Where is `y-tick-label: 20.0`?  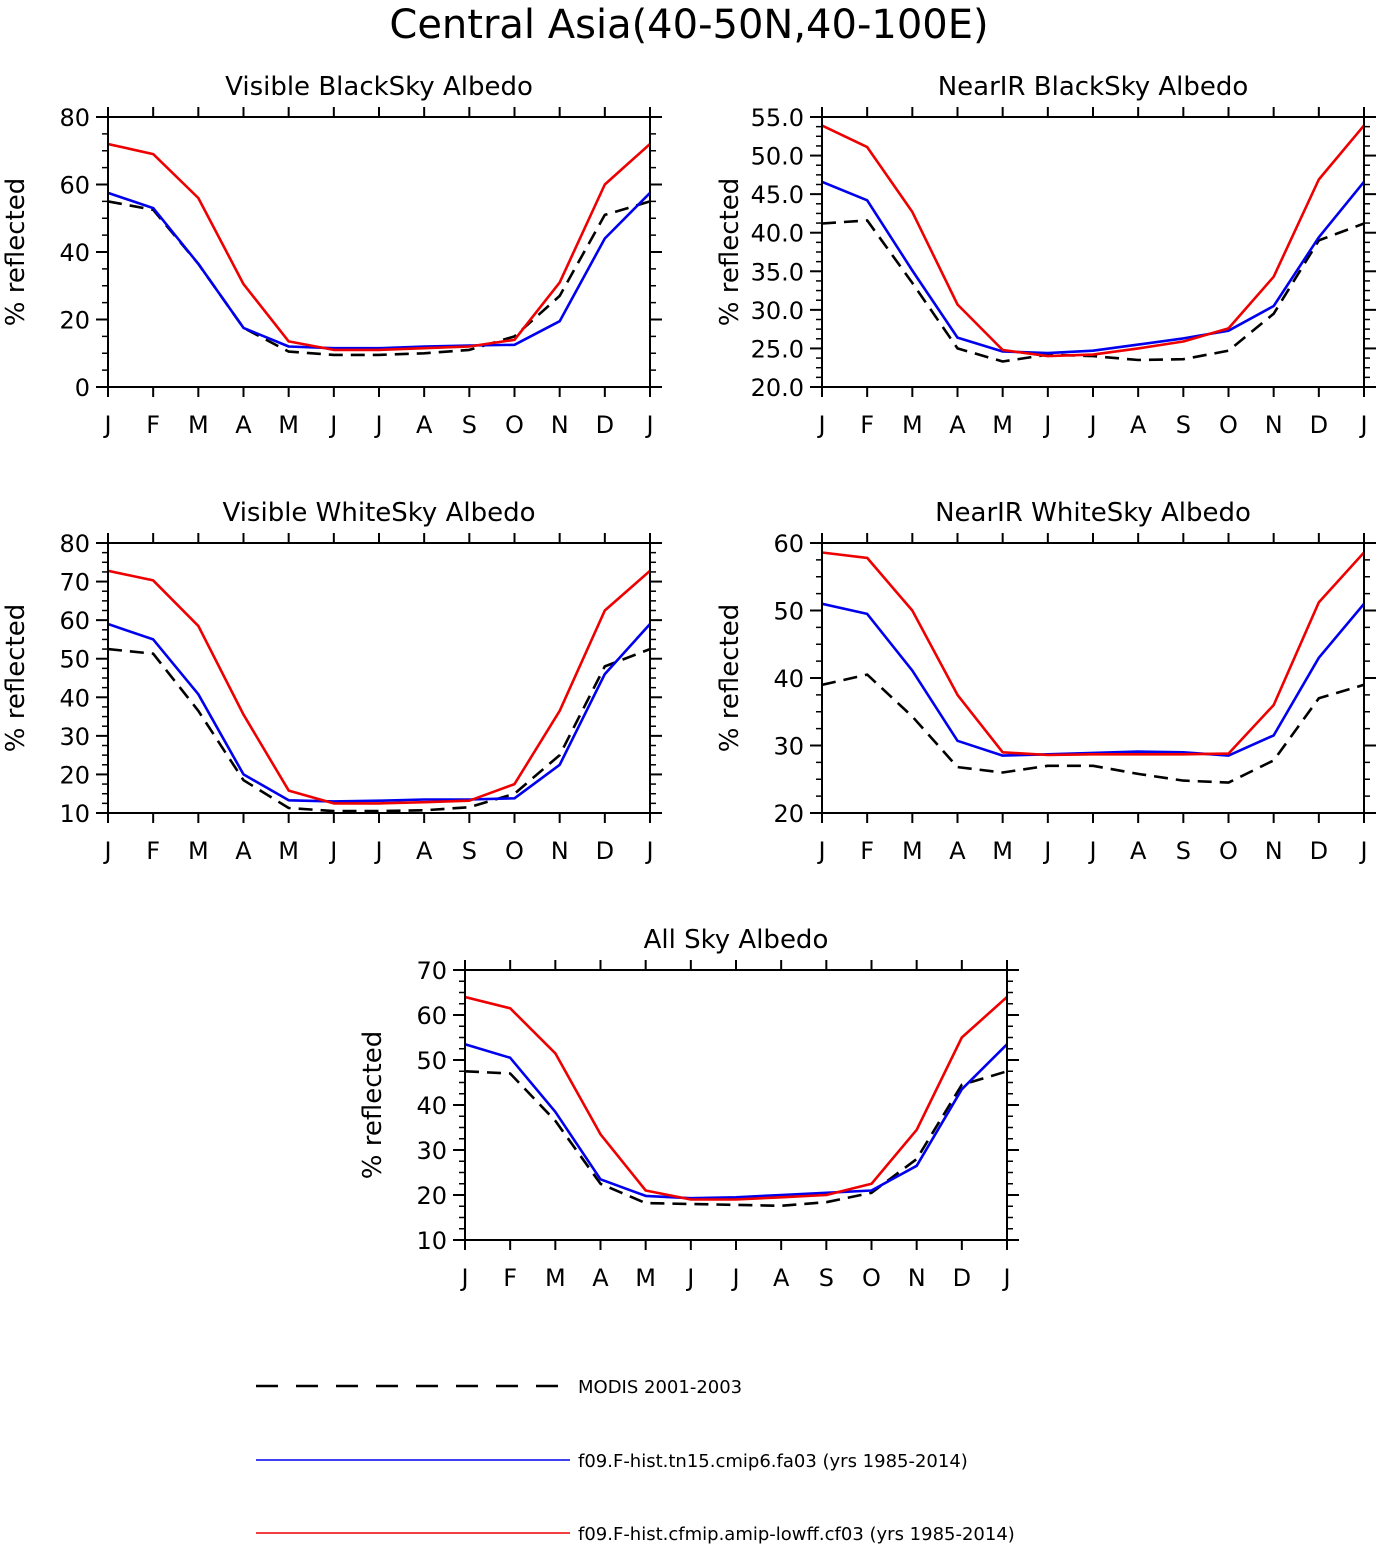
y-tick-label: 20.0 is located at coordinates (777, 388).